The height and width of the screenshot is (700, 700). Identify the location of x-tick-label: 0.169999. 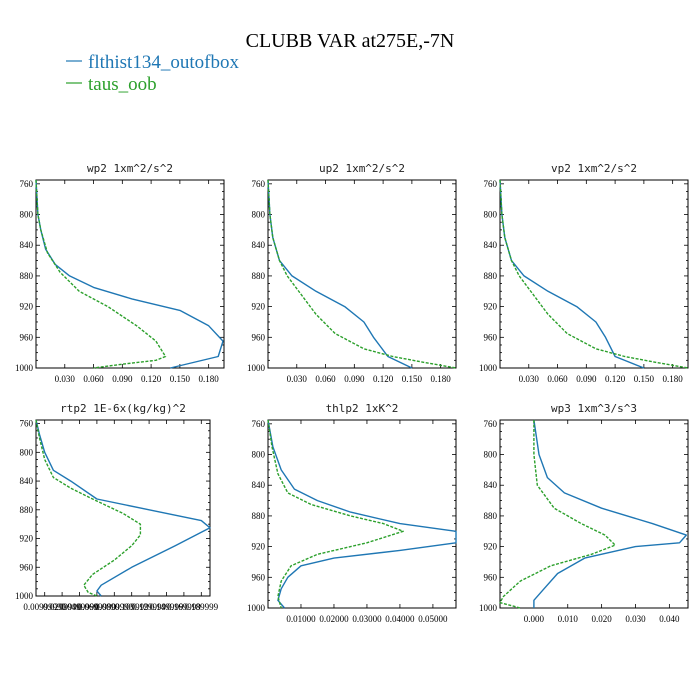
(184, 607).